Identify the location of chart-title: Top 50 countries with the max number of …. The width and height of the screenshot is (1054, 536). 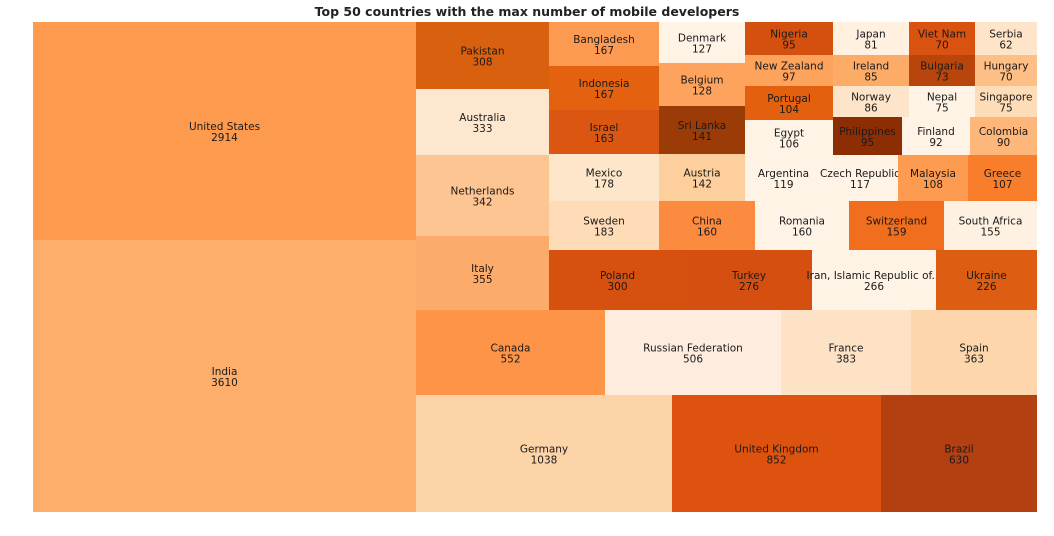
(527, 11).